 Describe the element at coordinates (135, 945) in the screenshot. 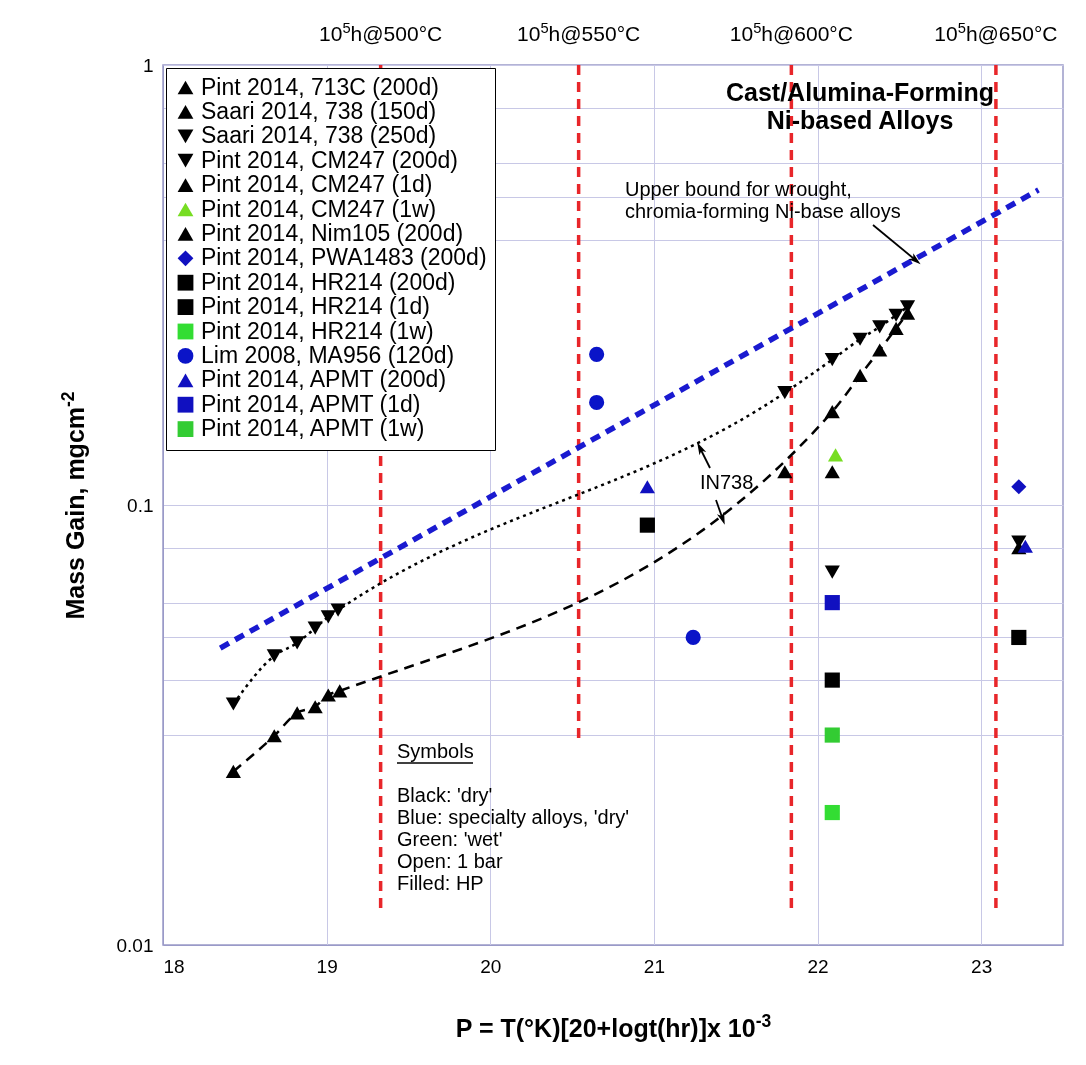

I see `y-tick-label: 0.01` at that location.